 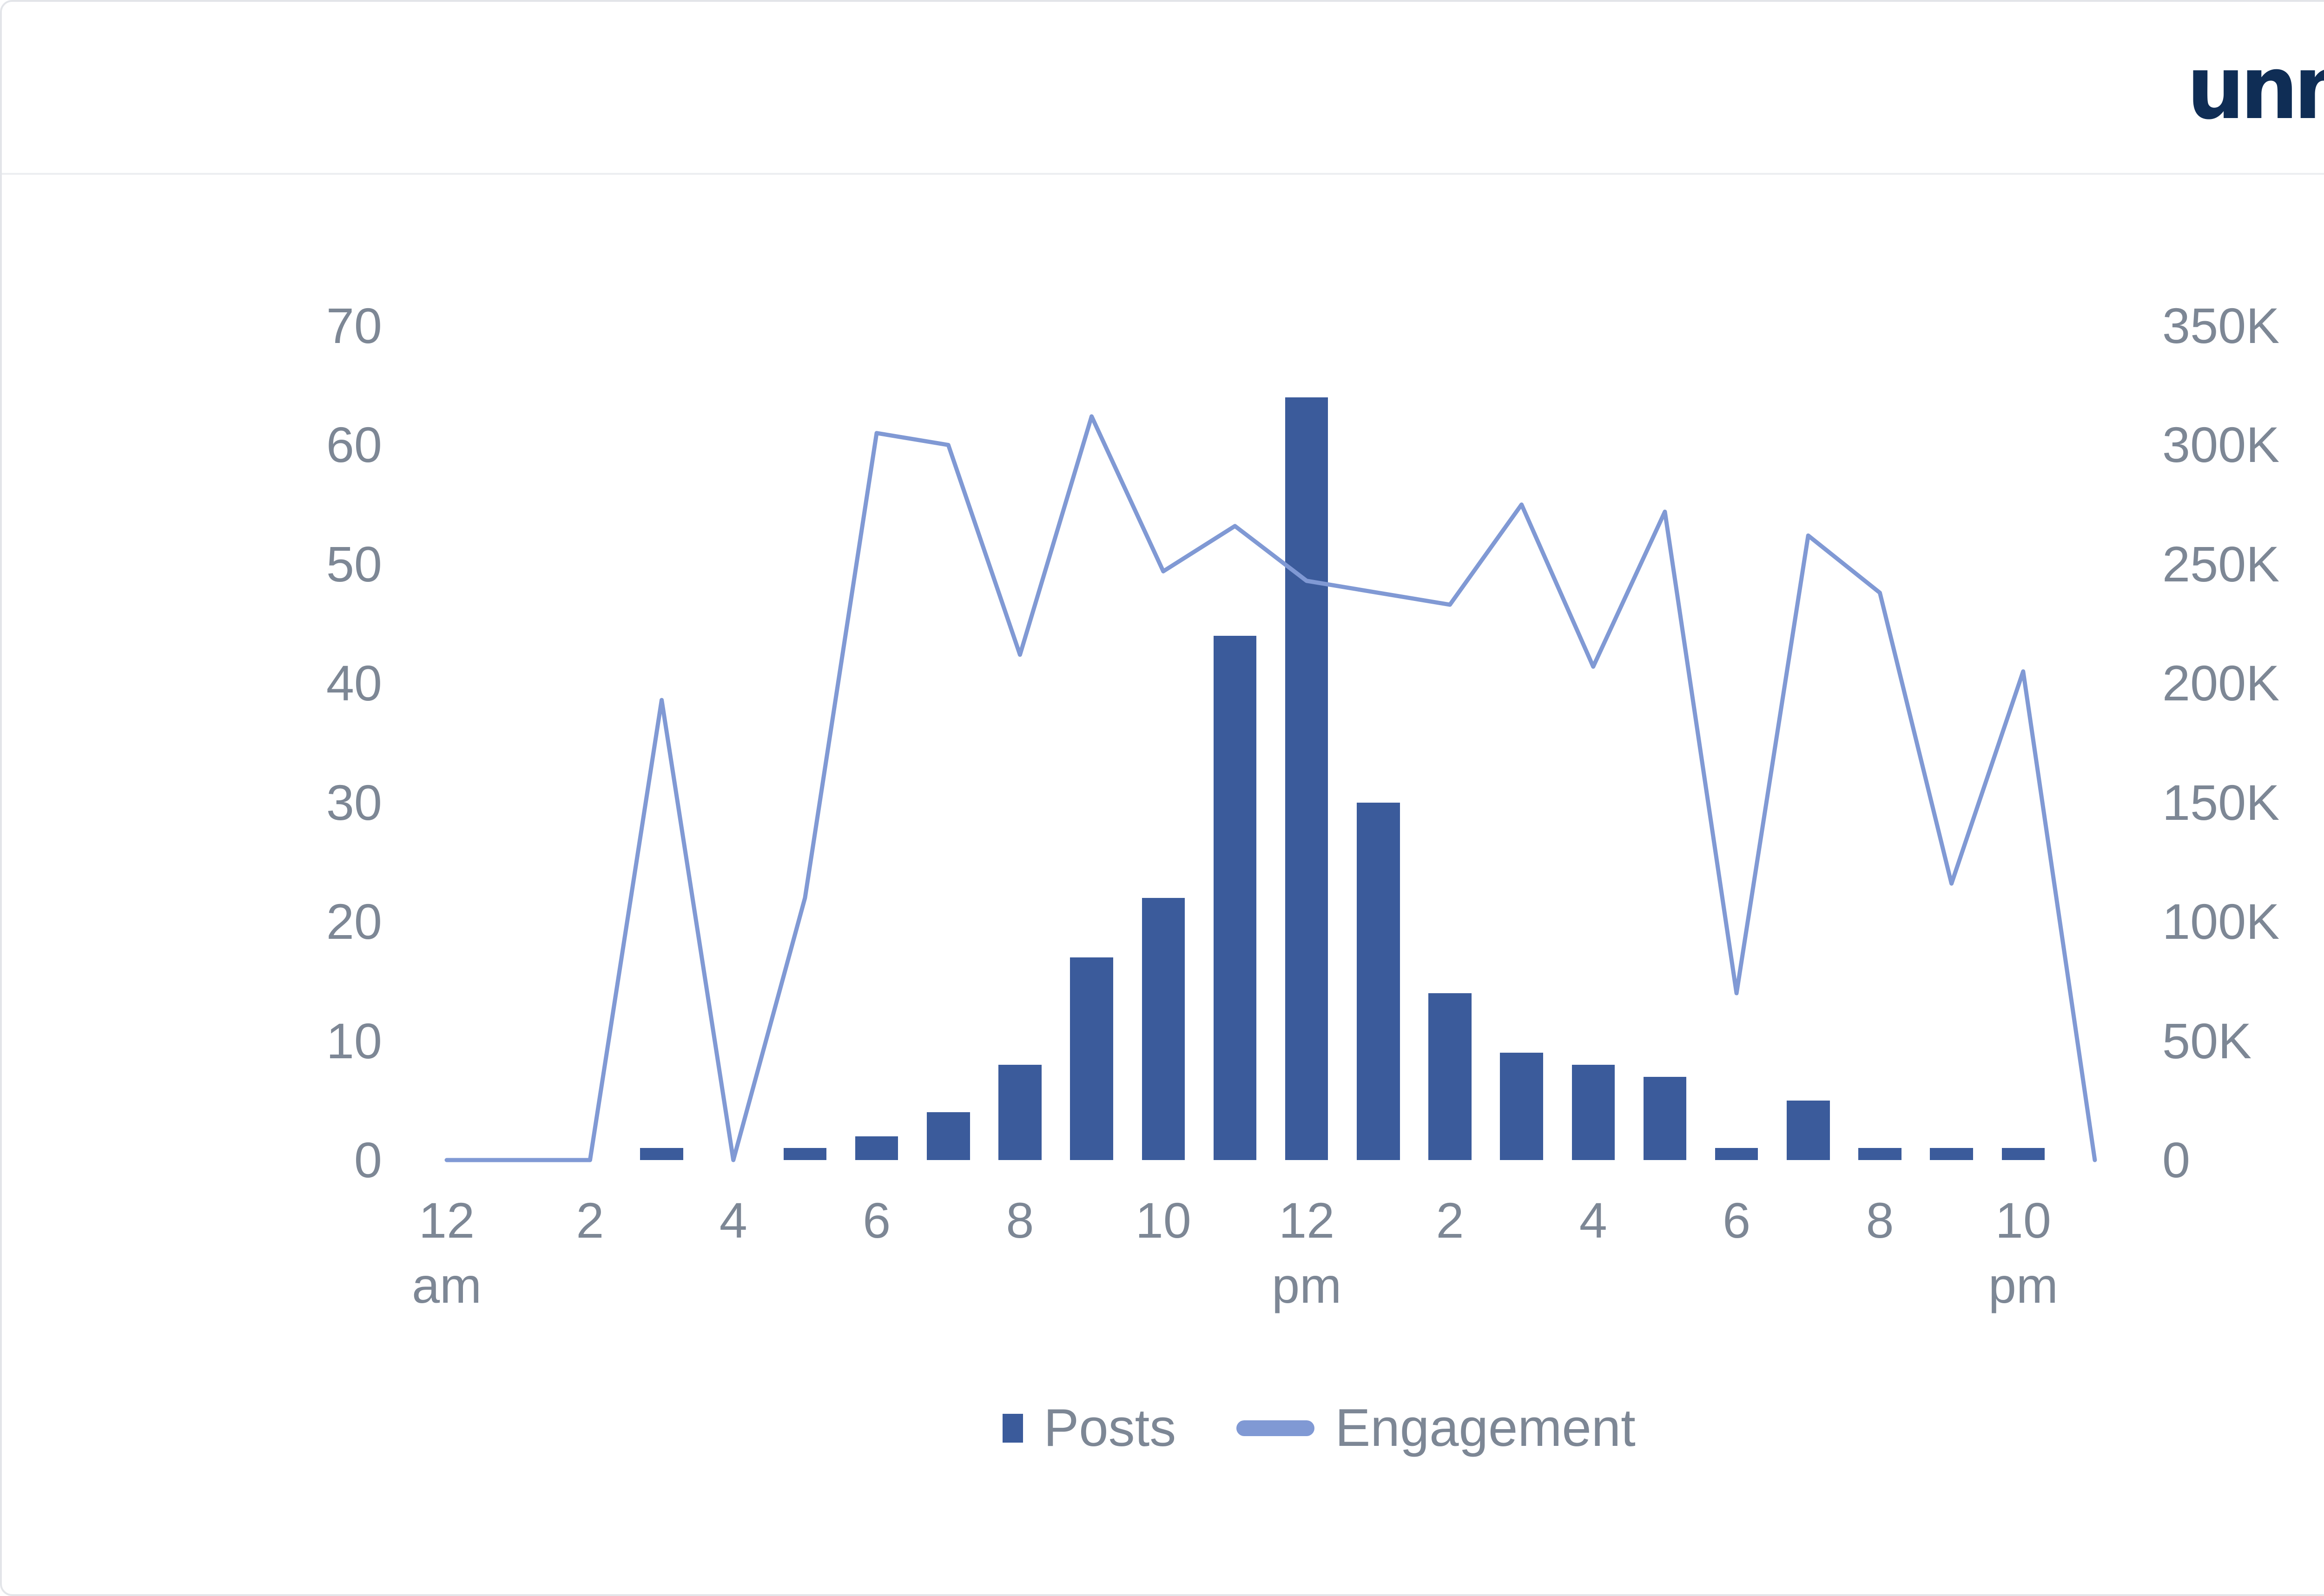 What do you see at coordinates (1880, 1220) in the screenshot?
I see `x-tick-20: 8` at bounding box center [1880, 1220].